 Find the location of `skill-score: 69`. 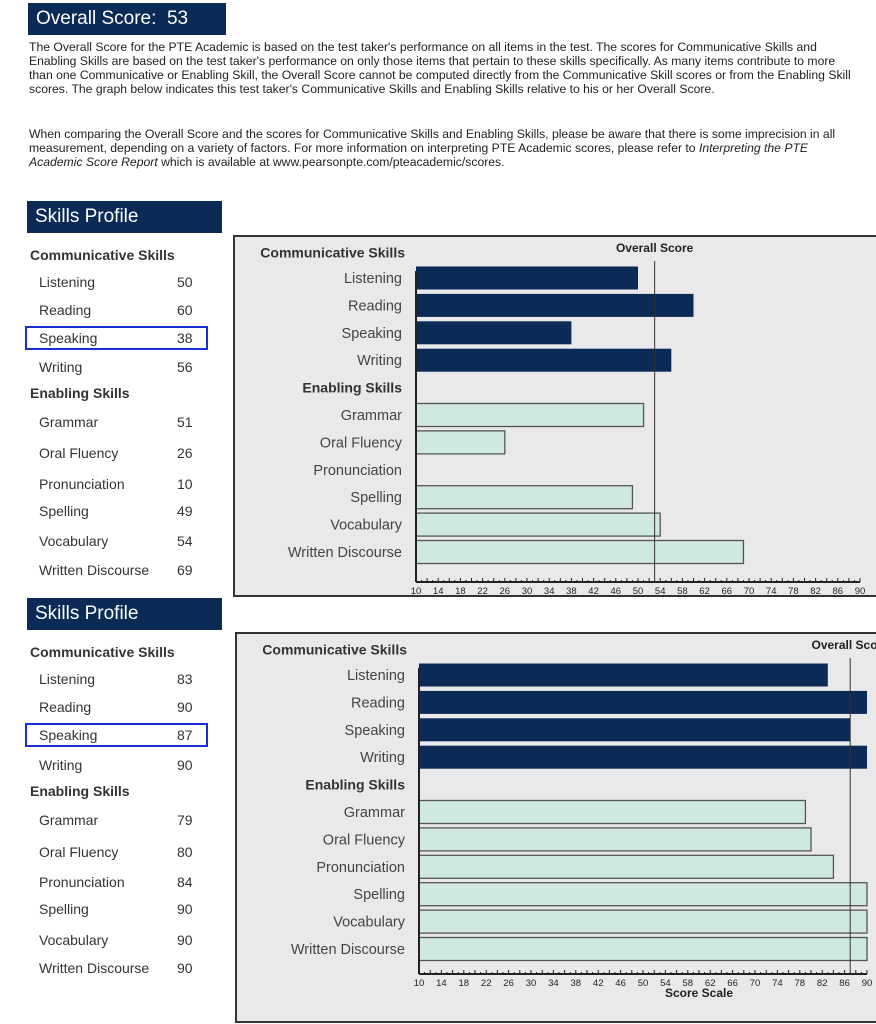

skill-score: 69 is located at coordinates (185, 570).